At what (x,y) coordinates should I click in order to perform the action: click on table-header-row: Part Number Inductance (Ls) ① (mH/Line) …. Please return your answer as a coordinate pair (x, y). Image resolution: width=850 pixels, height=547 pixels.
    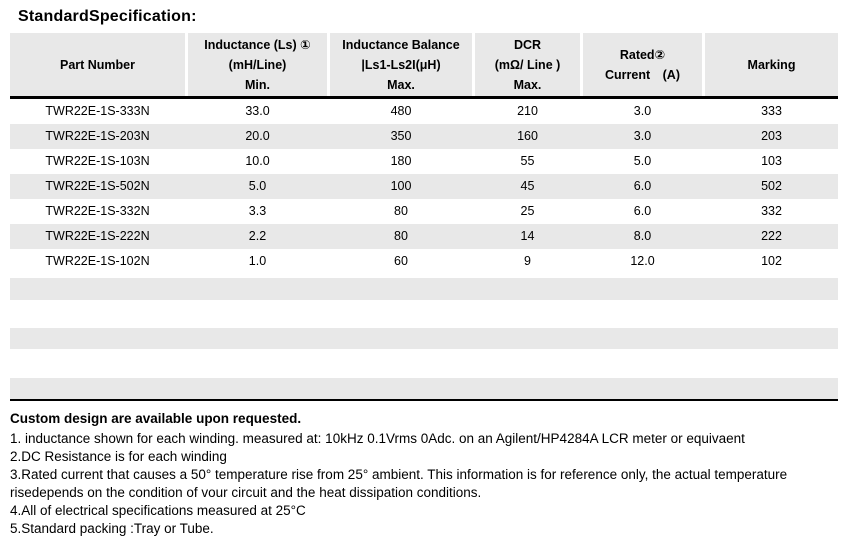
    Looking at the image, I should click on (424, 64).